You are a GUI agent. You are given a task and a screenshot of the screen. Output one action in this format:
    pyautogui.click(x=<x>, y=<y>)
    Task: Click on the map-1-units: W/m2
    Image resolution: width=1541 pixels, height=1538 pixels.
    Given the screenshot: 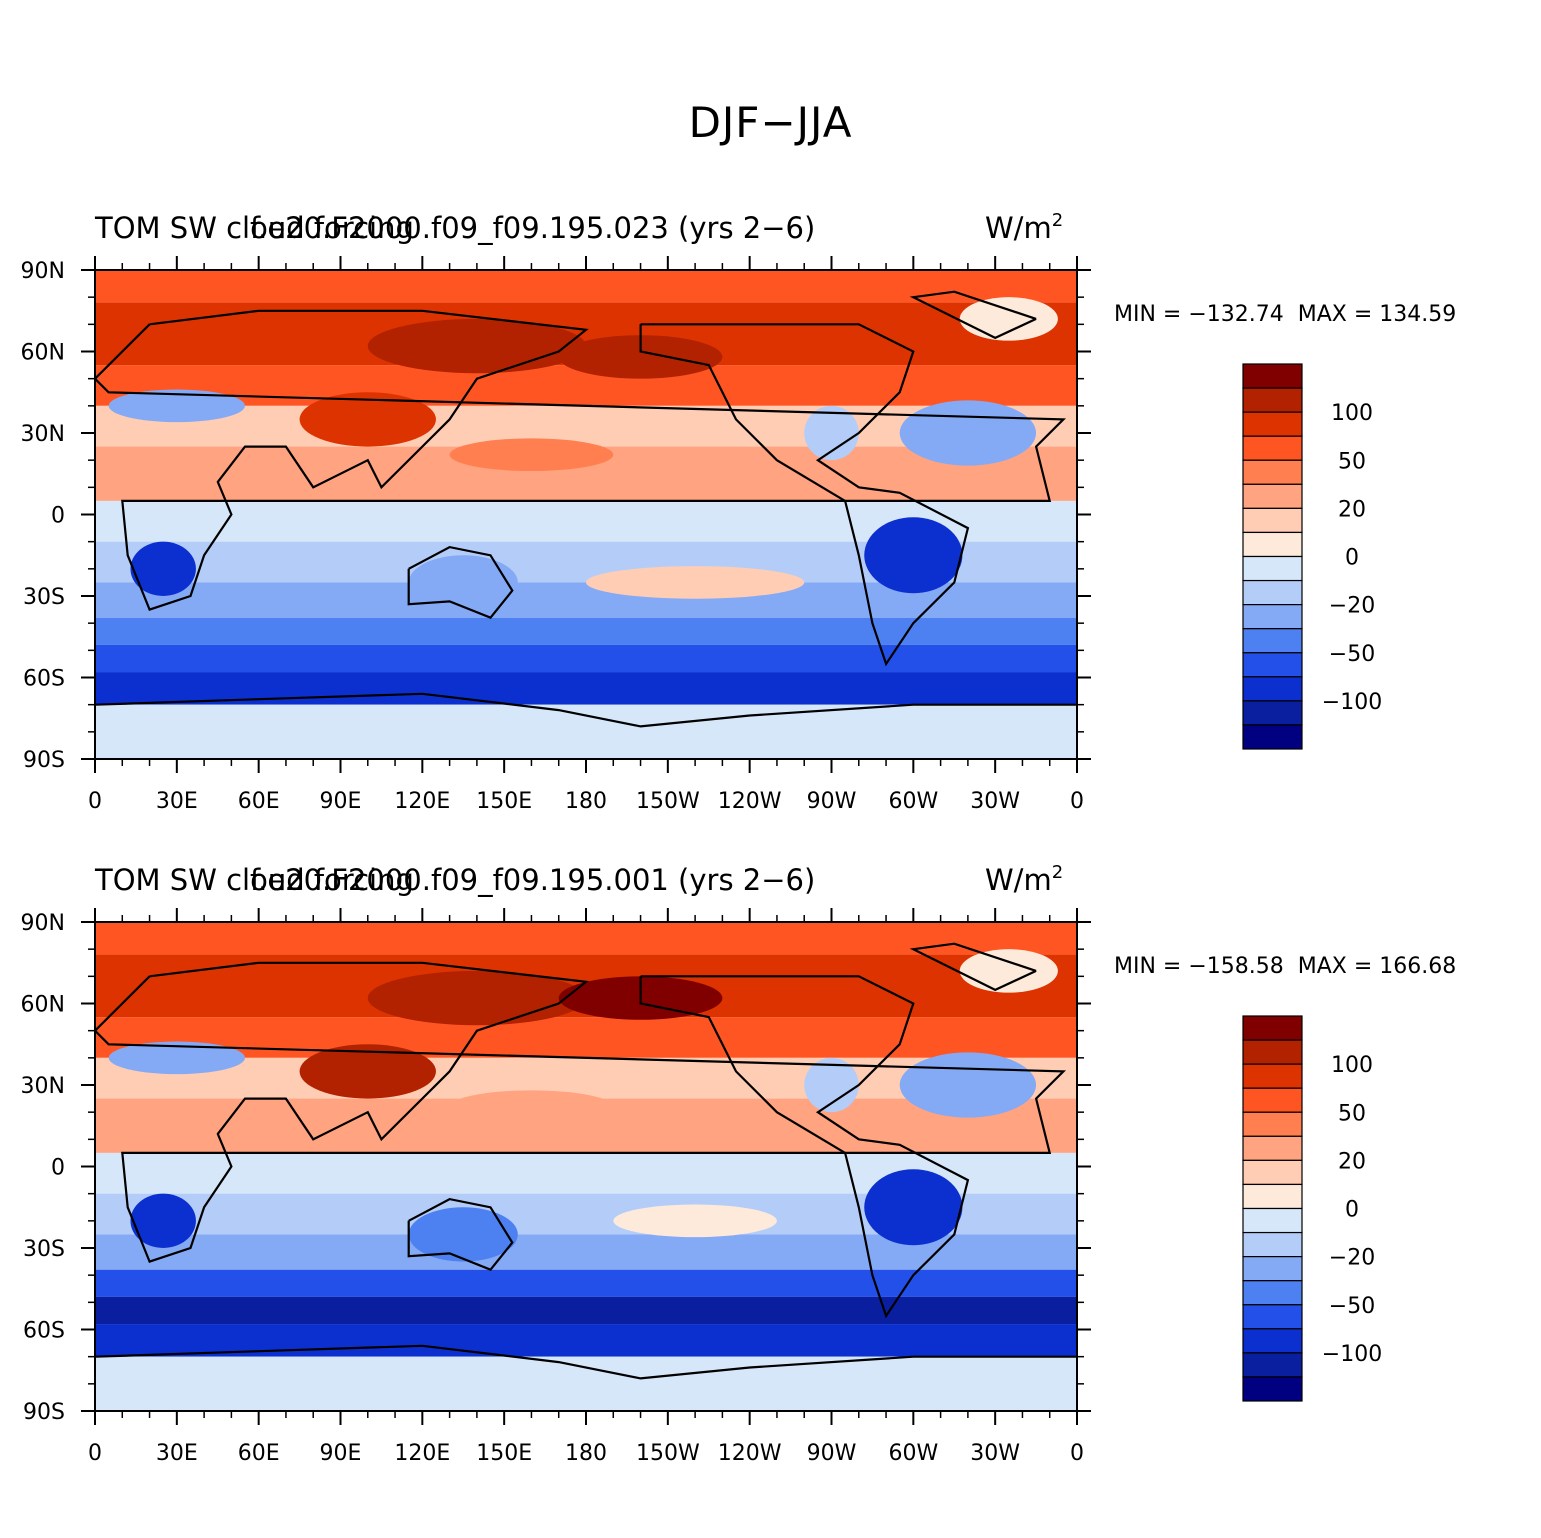 What is the action you would take?
    pyautogui.click(x=1024, y=227)
    